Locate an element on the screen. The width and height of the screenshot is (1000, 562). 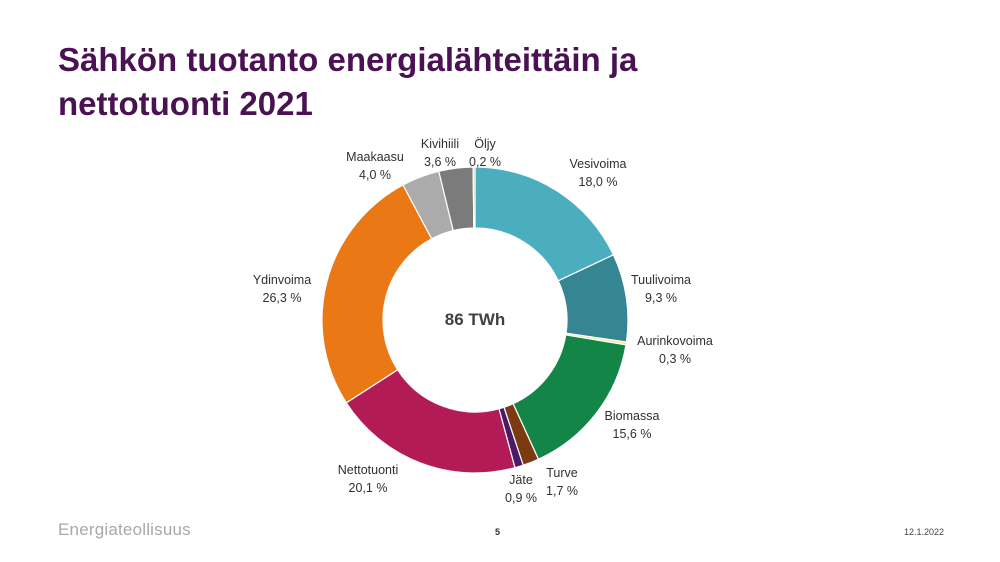
slice-value-nettotuonti: 20,1 % is located at coordinates (368, 488).